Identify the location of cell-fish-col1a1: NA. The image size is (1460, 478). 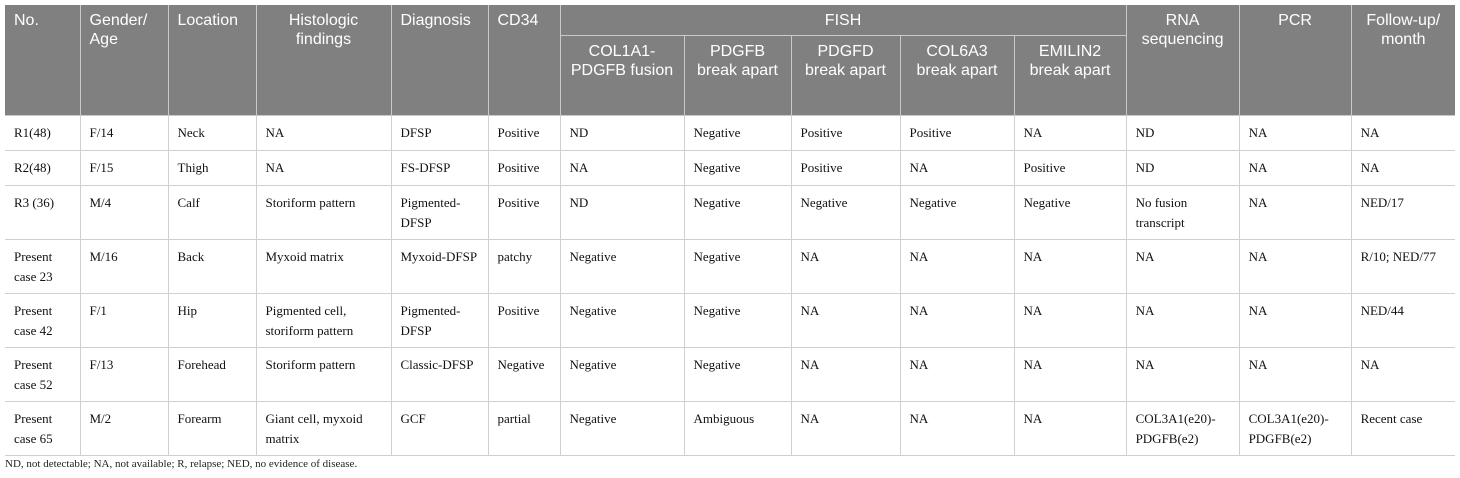
(622, 168).